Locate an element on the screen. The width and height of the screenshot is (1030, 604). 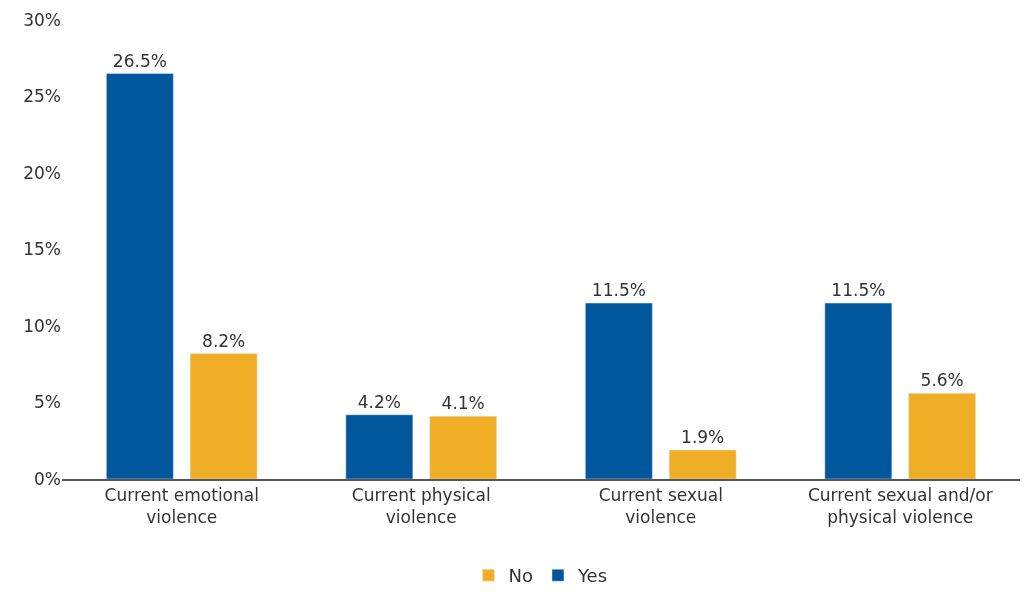
data-label: 1.9% is located at coordinates (703, 436).